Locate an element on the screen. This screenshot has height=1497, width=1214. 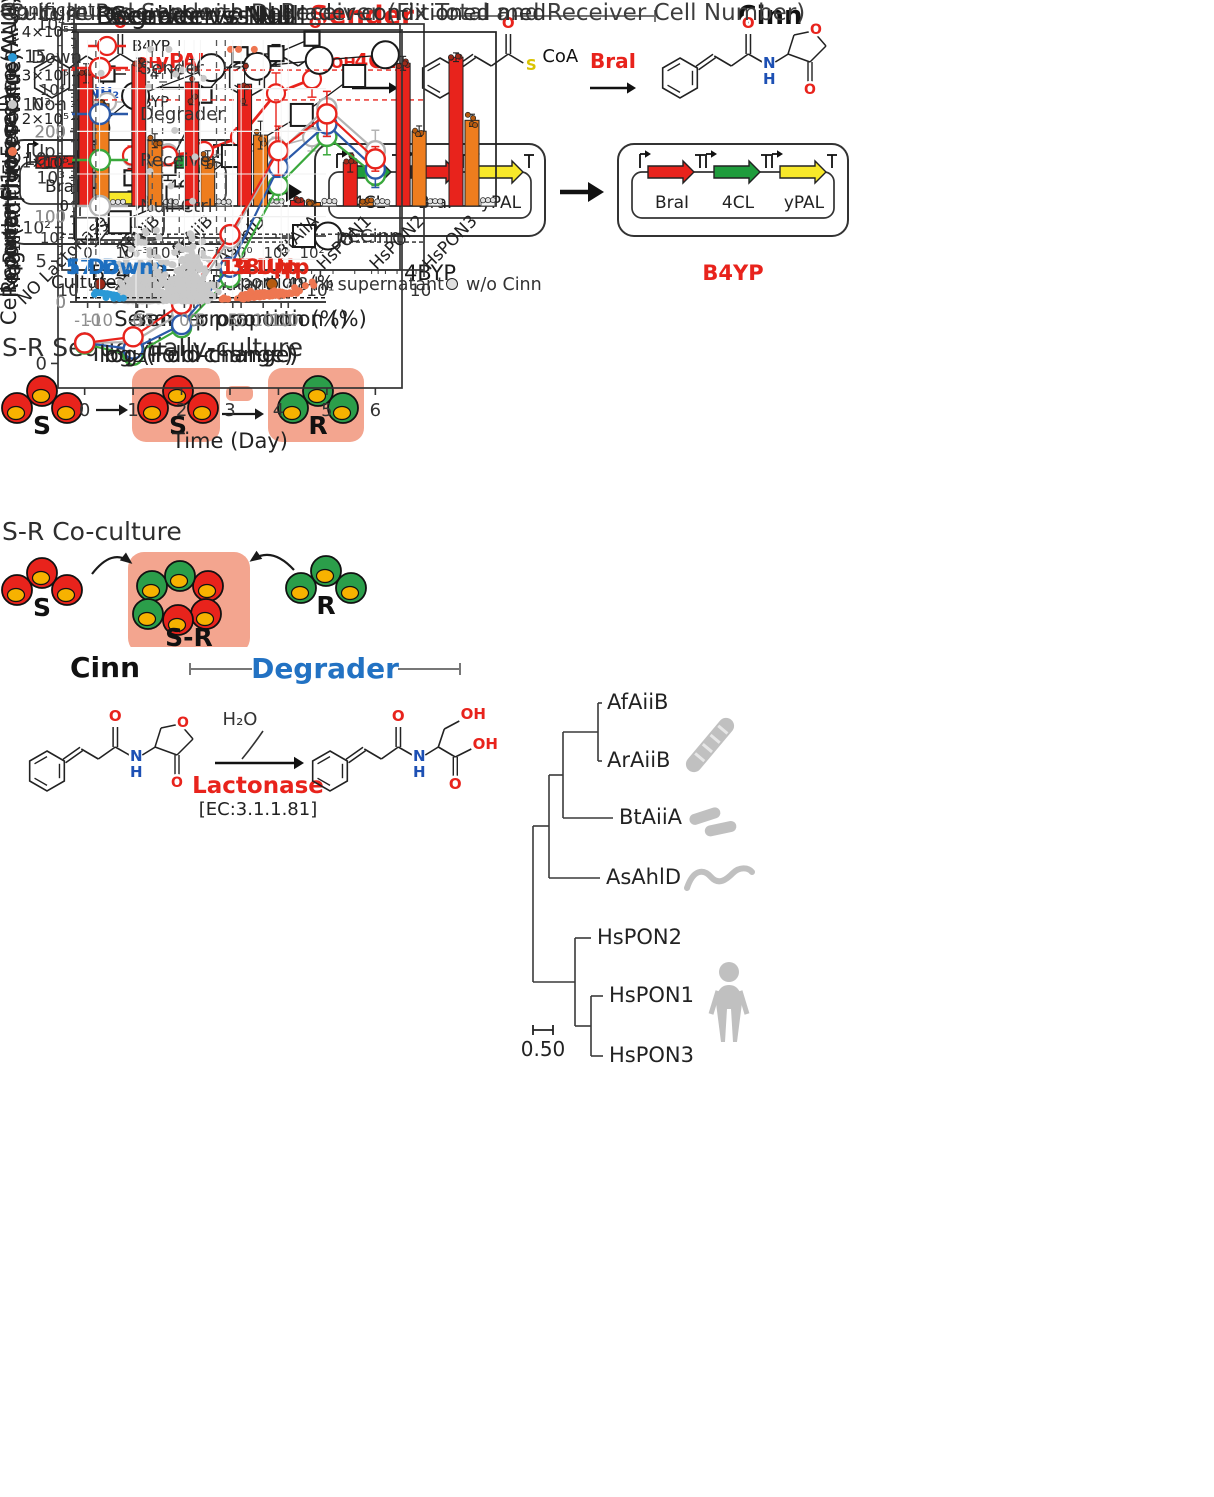
label: 100 is located at coordinates (51, 217).